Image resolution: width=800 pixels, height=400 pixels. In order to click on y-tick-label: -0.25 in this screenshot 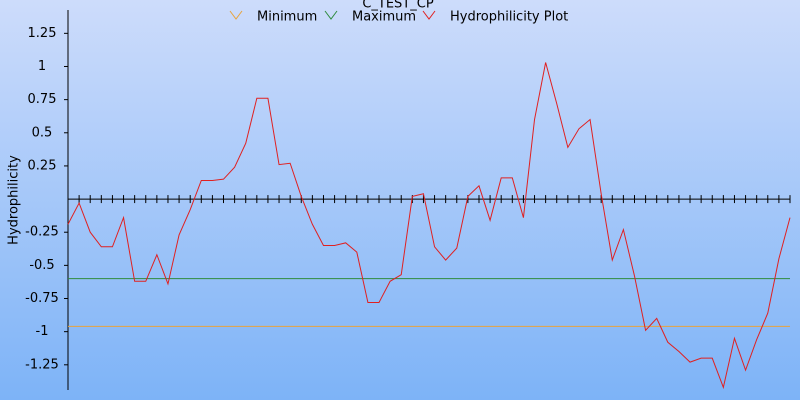, I will do `click(42, 232)`.